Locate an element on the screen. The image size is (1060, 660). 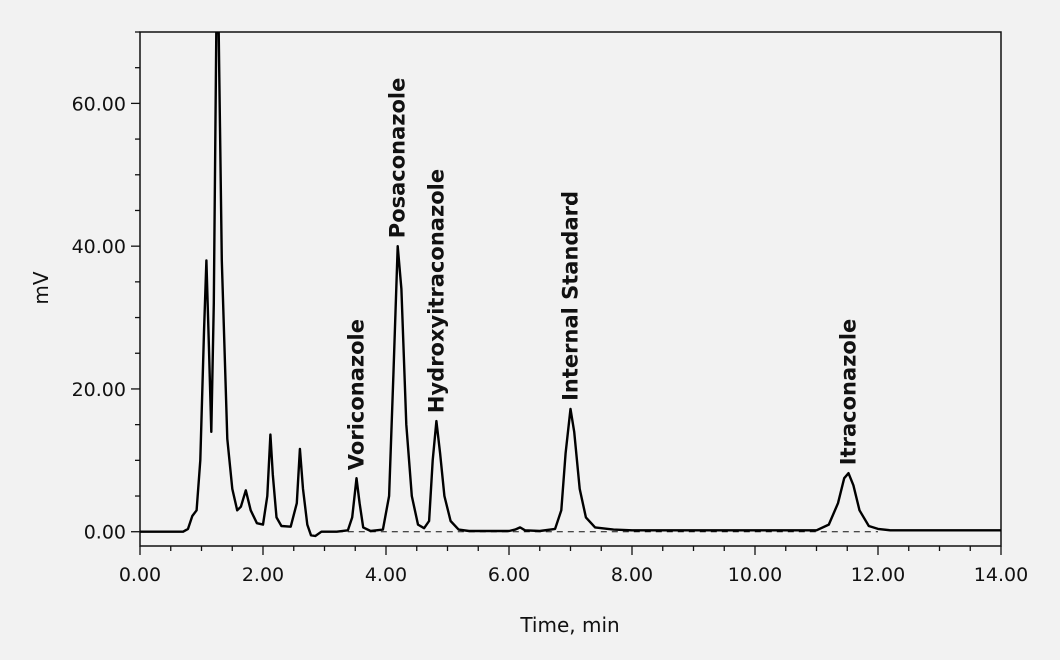
peak-label: Voriconazole is located at coordinates (357, 394).